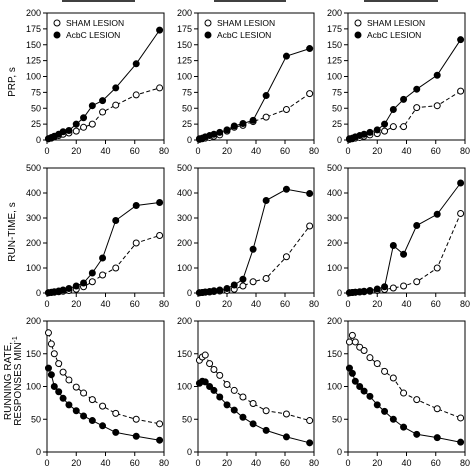 Image resolution: width=474 pixels, height=474 pixels. I want to click on y-tick-label: 100, so click(33, 387).